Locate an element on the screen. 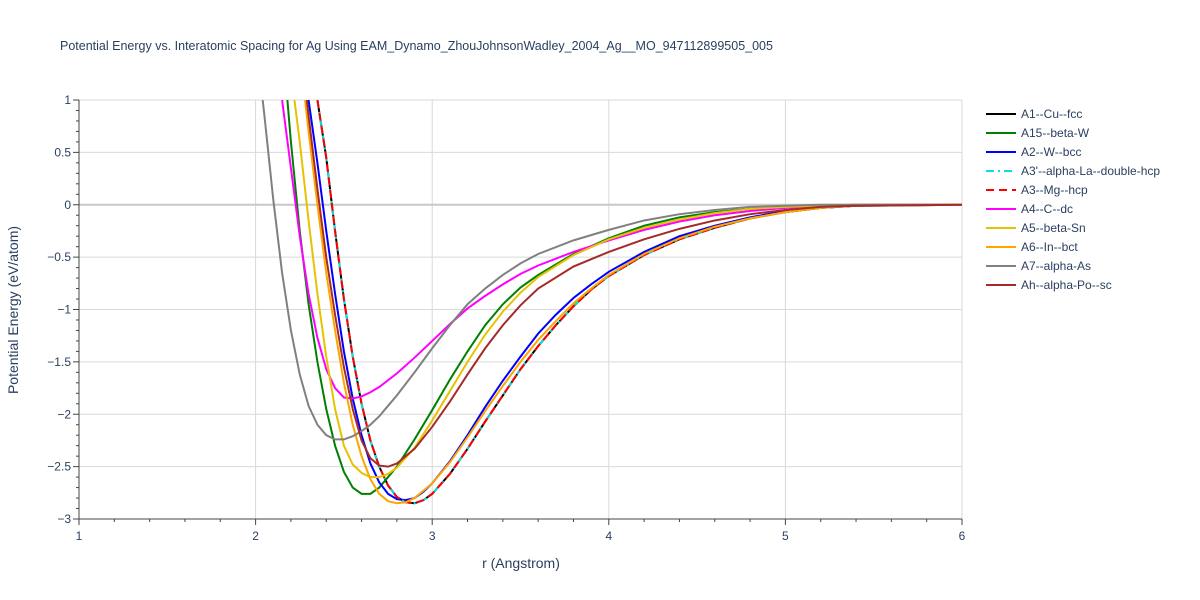  legend-item: Ah--alpha-Po--sc is located at coordinates (1049, 285).